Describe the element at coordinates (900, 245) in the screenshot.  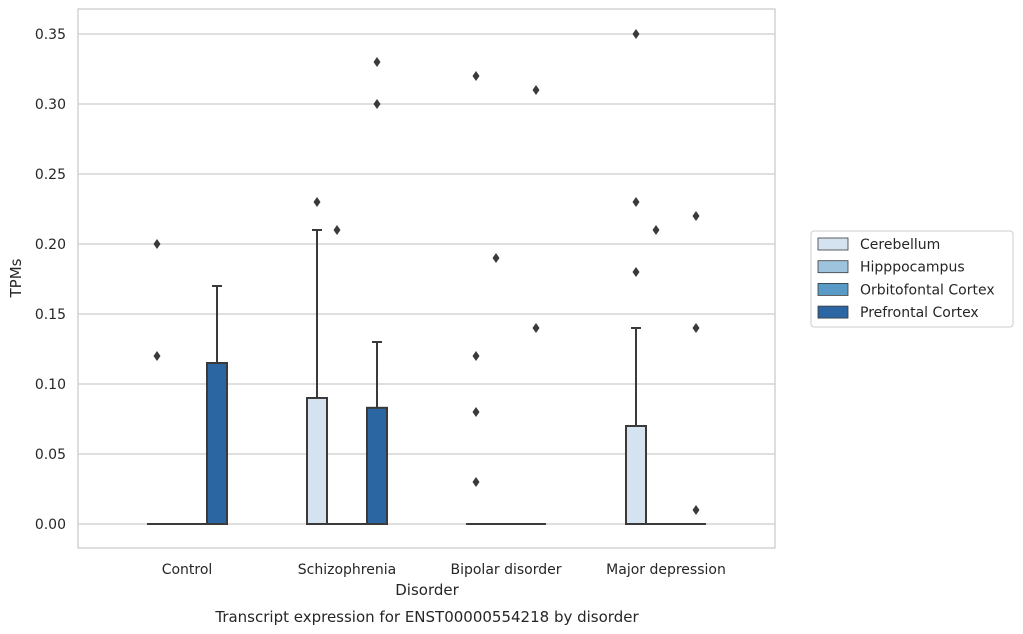
I see `legend-label: Cerebellum` at that location.